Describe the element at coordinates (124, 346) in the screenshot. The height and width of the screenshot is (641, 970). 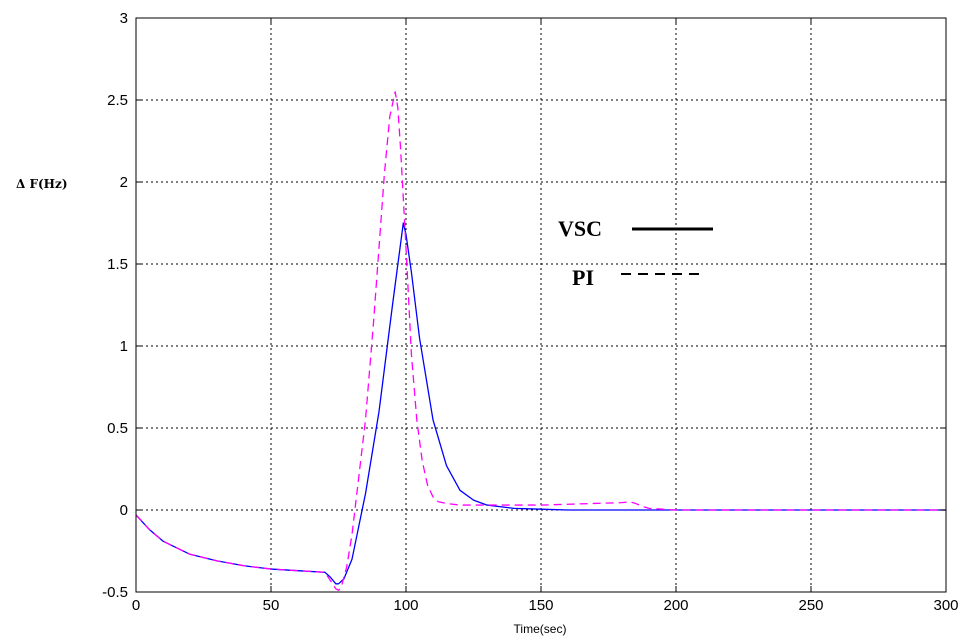
I see `y-tick-label: 1` at that location.